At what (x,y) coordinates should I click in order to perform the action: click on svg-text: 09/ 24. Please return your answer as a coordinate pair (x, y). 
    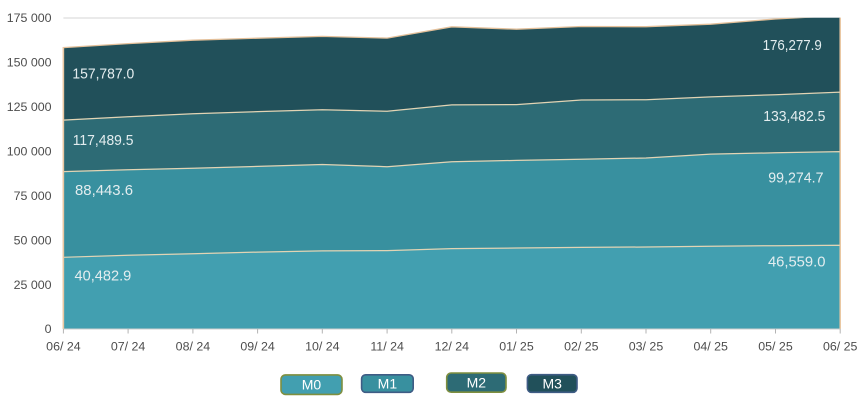
    Looking at the image, I should click on (257, 347).